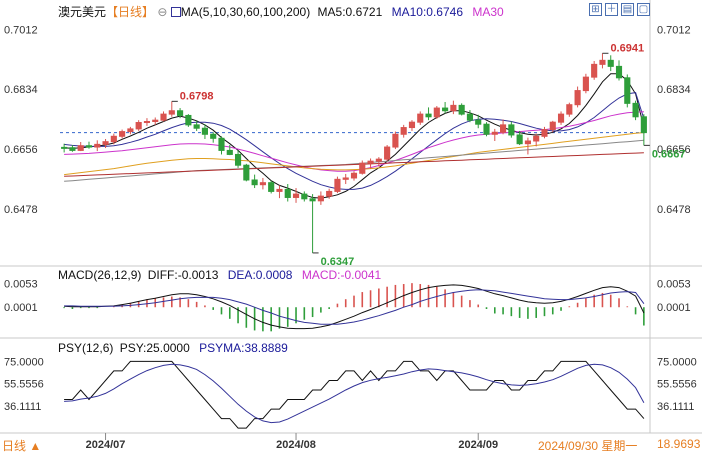 The image size is (702, 454). I want to click on ma5-value: MA5:0.6721, so click(350, 12).